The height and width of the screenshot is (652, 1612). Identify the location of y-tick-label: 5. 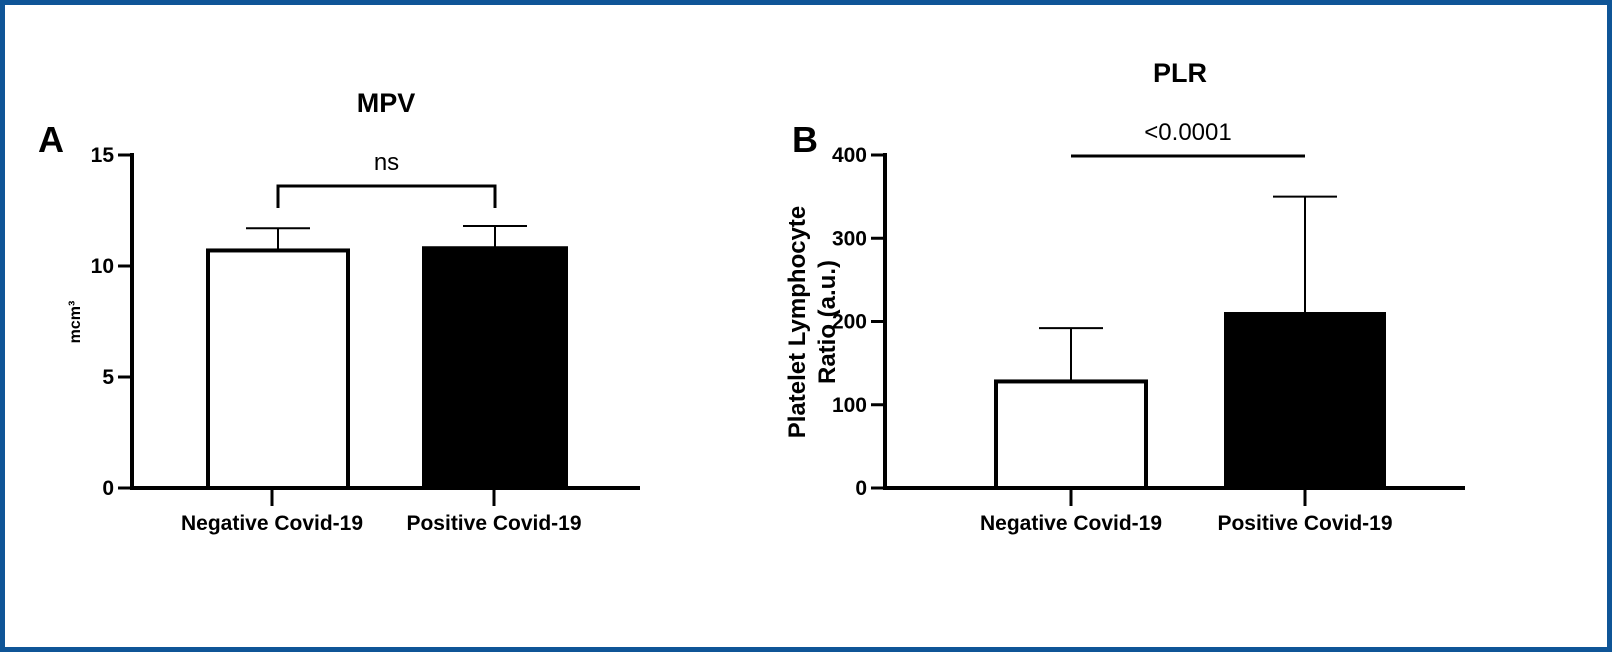
(108, 377).